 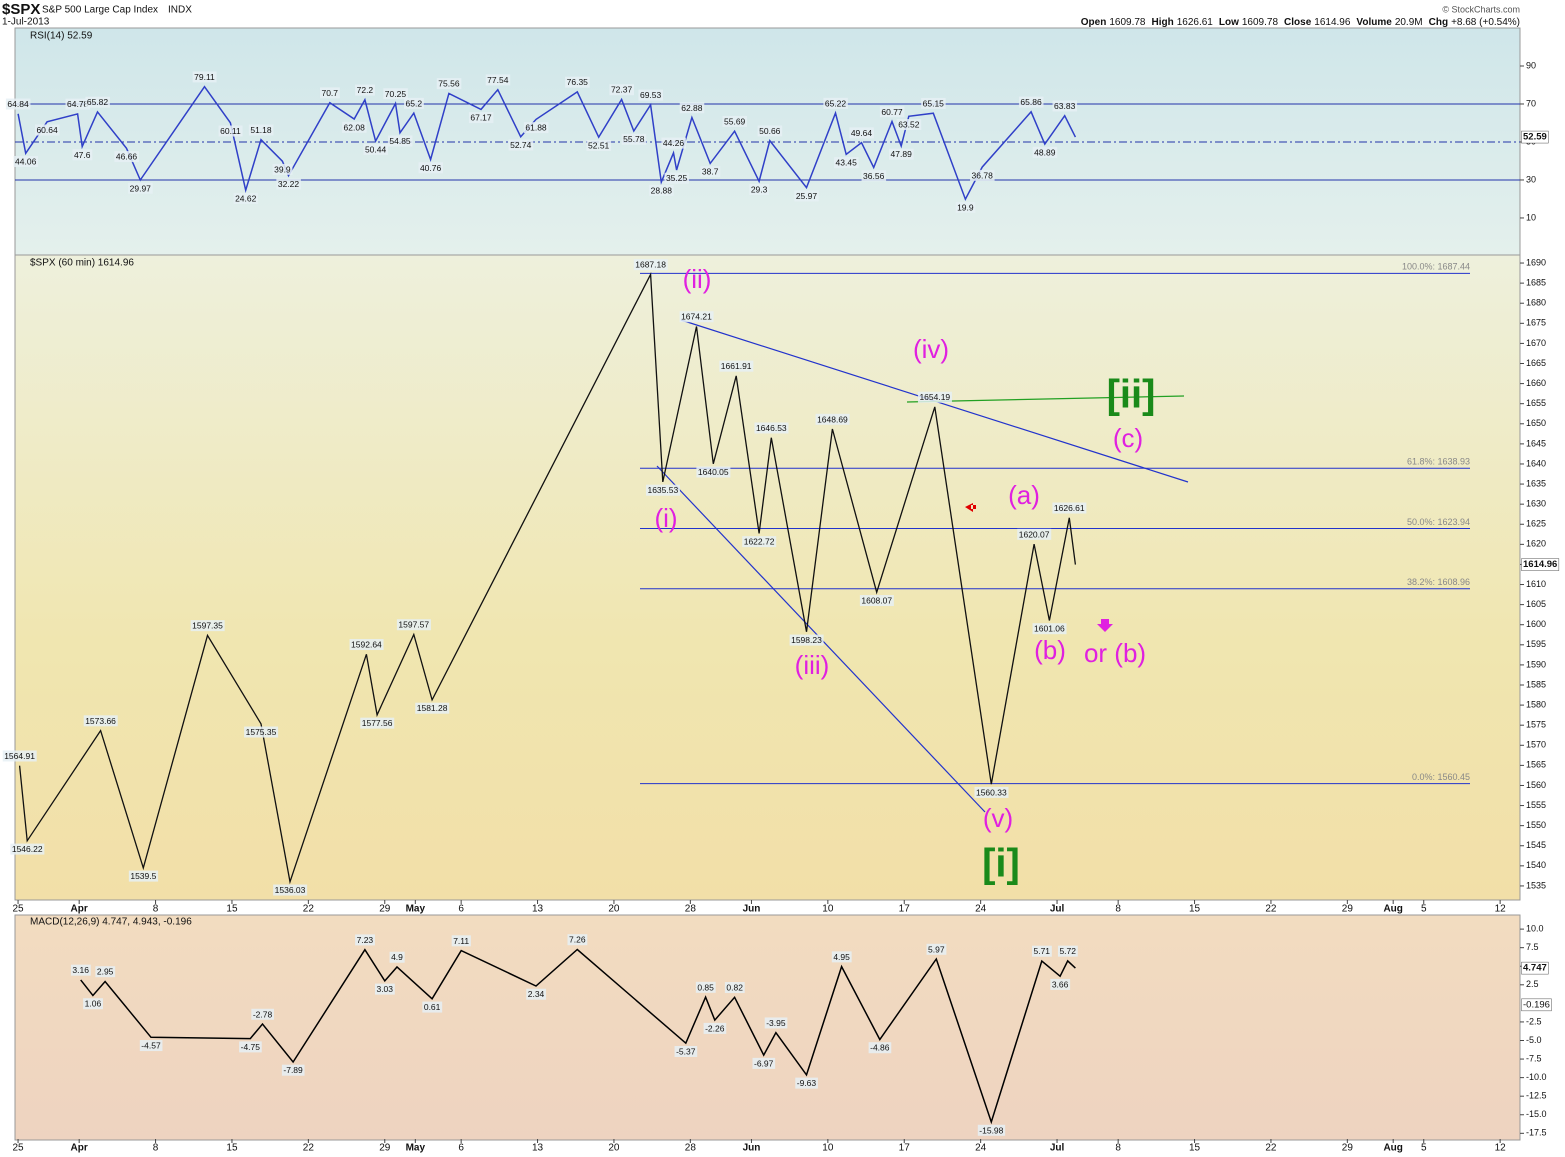 I want to click on date: 1-Jul-2013, so click(x=26, y=22).